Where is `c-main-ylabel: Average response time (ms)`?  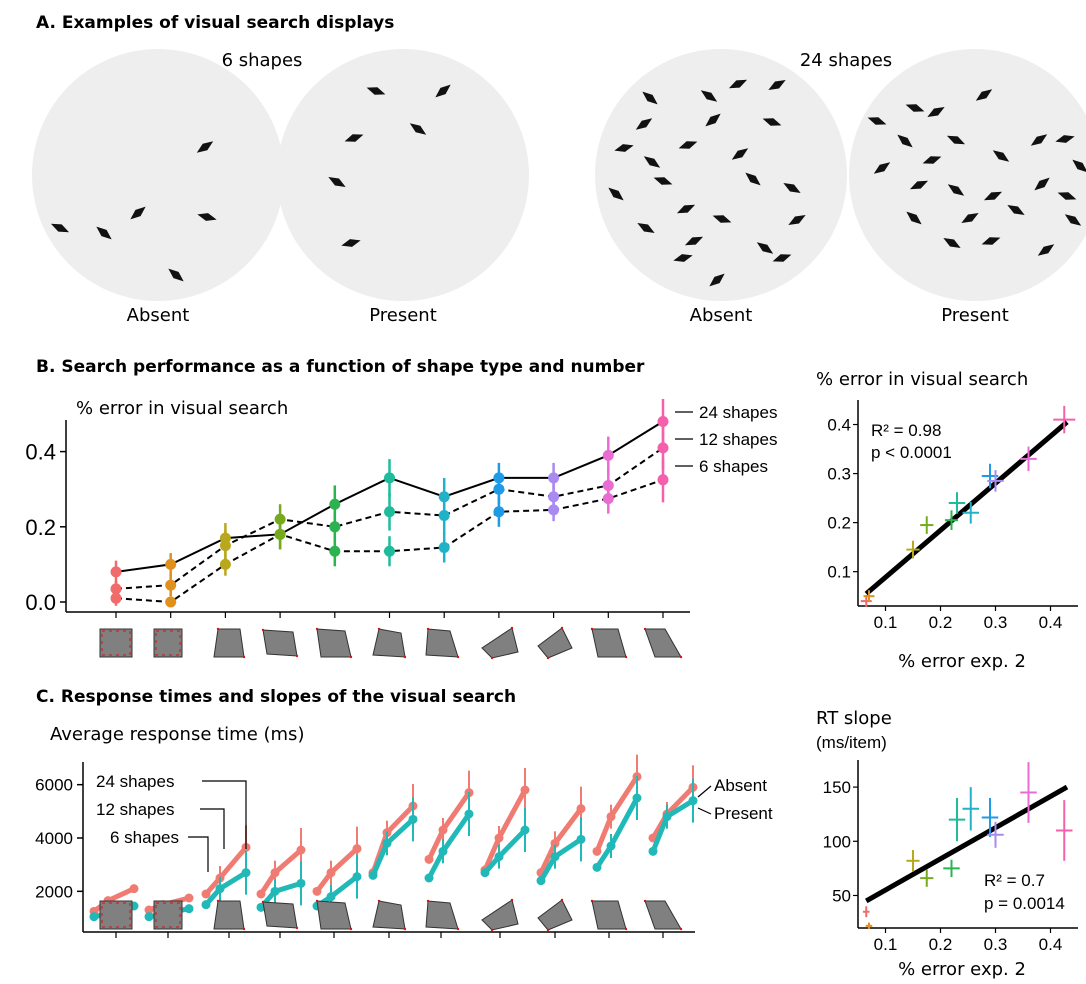 c-main-ylabel: Average response time (ms) is located at coordinates (177, 734).